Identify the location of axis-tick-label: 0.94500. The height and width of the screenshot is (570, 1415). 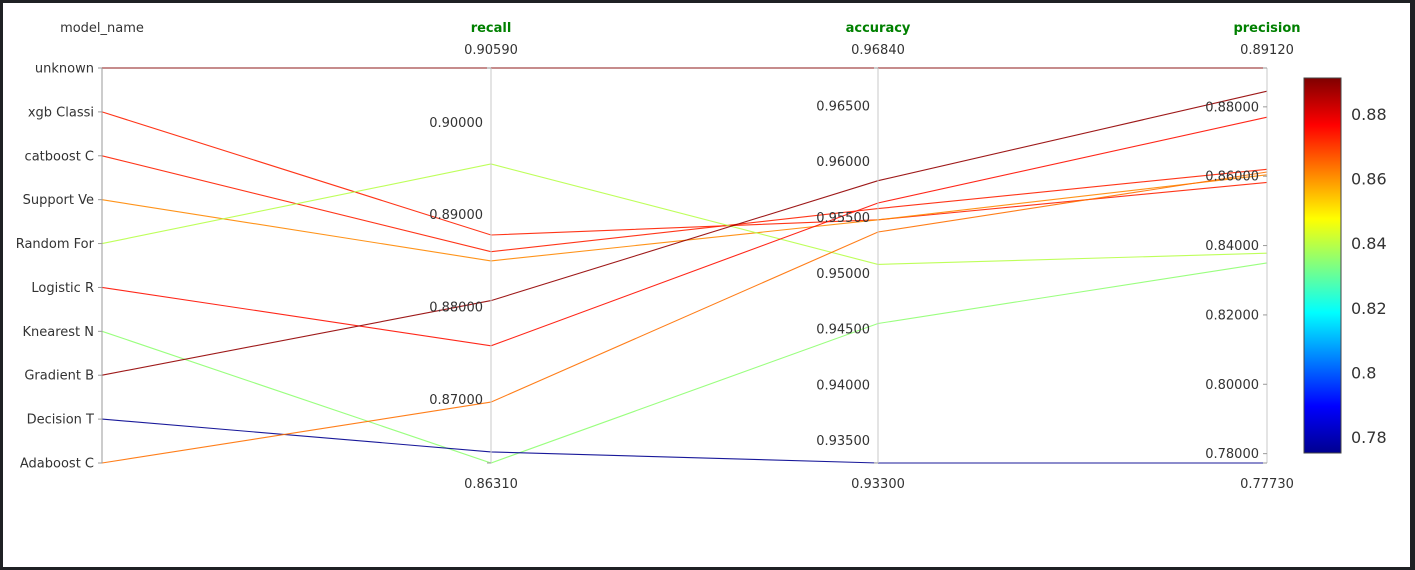
(843, 330).